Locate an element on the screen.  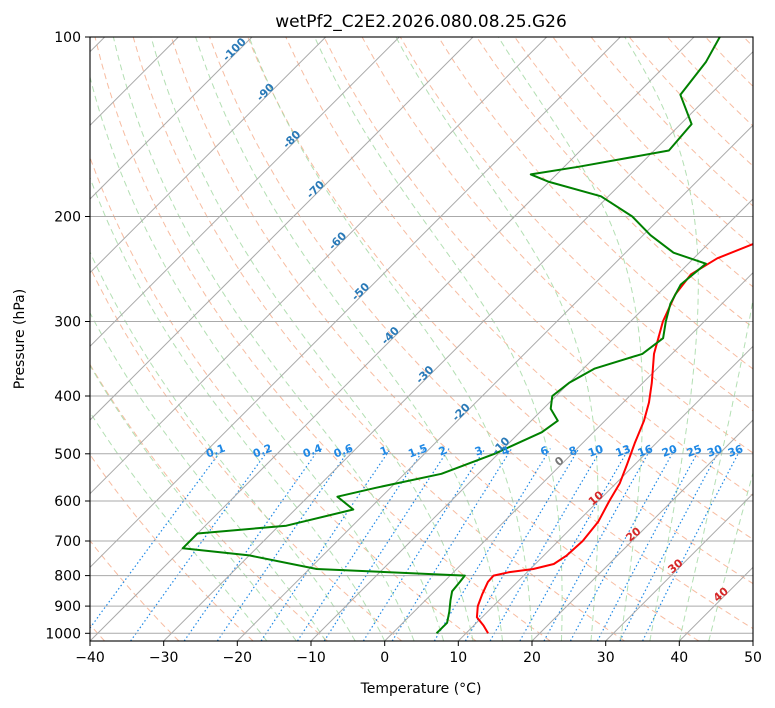
y-tick-label: 400 is located at coordinates (67, 397).